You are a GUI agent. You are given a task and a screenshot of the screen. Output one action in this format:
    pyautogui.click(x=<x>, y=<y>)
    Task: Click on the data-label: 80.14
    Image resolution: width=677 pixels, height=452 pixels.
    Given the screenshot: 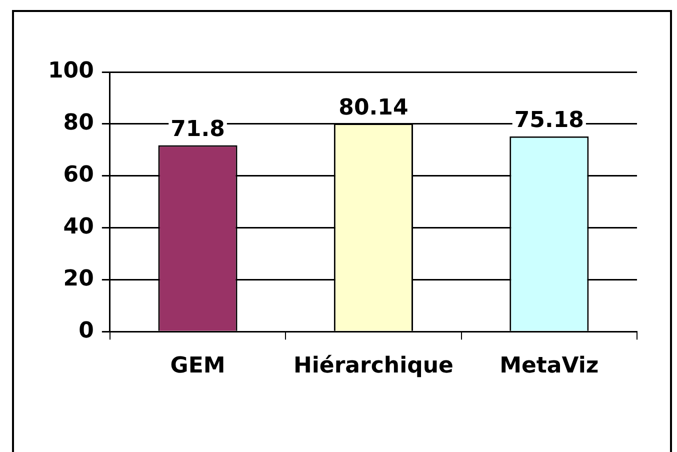 What is the action you would take?
    pyautogui.click(x=373, y=107)
    